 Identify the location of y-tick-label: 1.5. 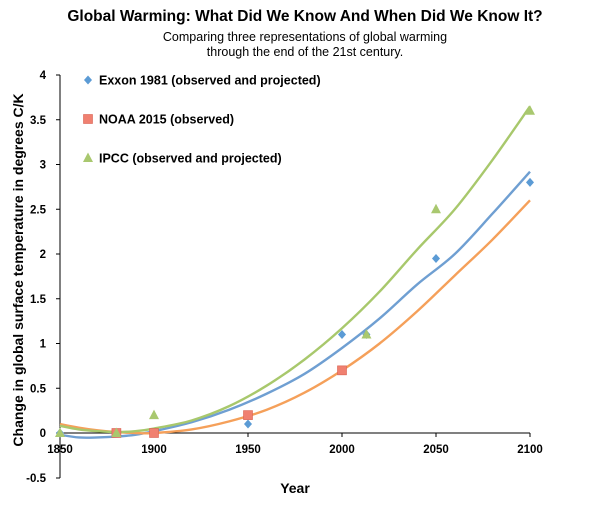
(38, 300).